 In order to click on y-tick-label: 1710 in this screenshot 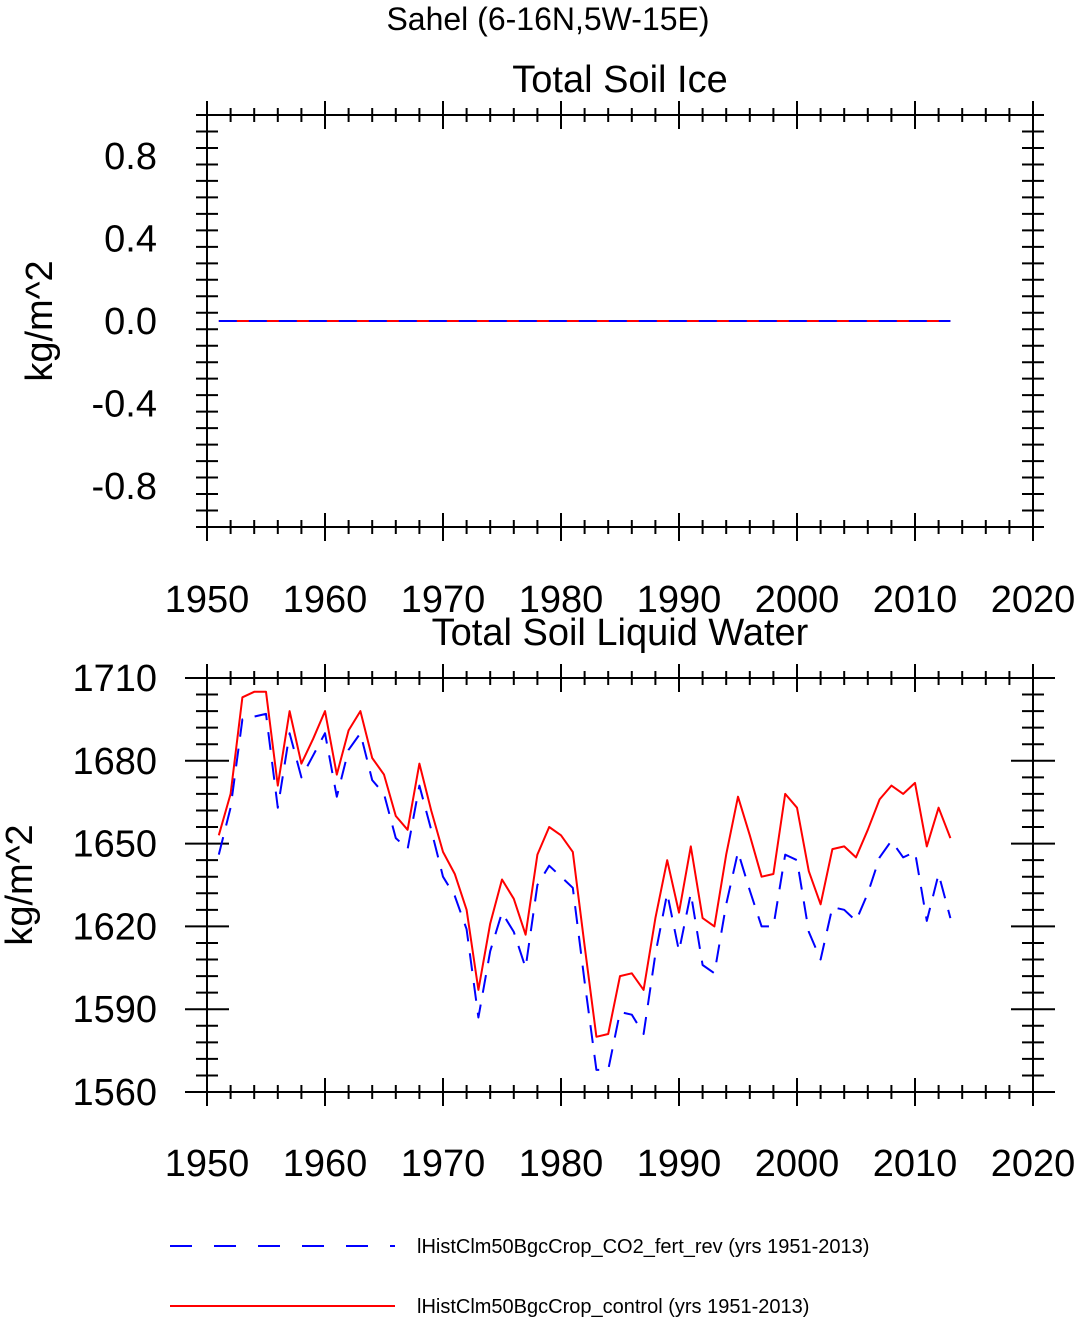, I will do `click(114, 679)`.